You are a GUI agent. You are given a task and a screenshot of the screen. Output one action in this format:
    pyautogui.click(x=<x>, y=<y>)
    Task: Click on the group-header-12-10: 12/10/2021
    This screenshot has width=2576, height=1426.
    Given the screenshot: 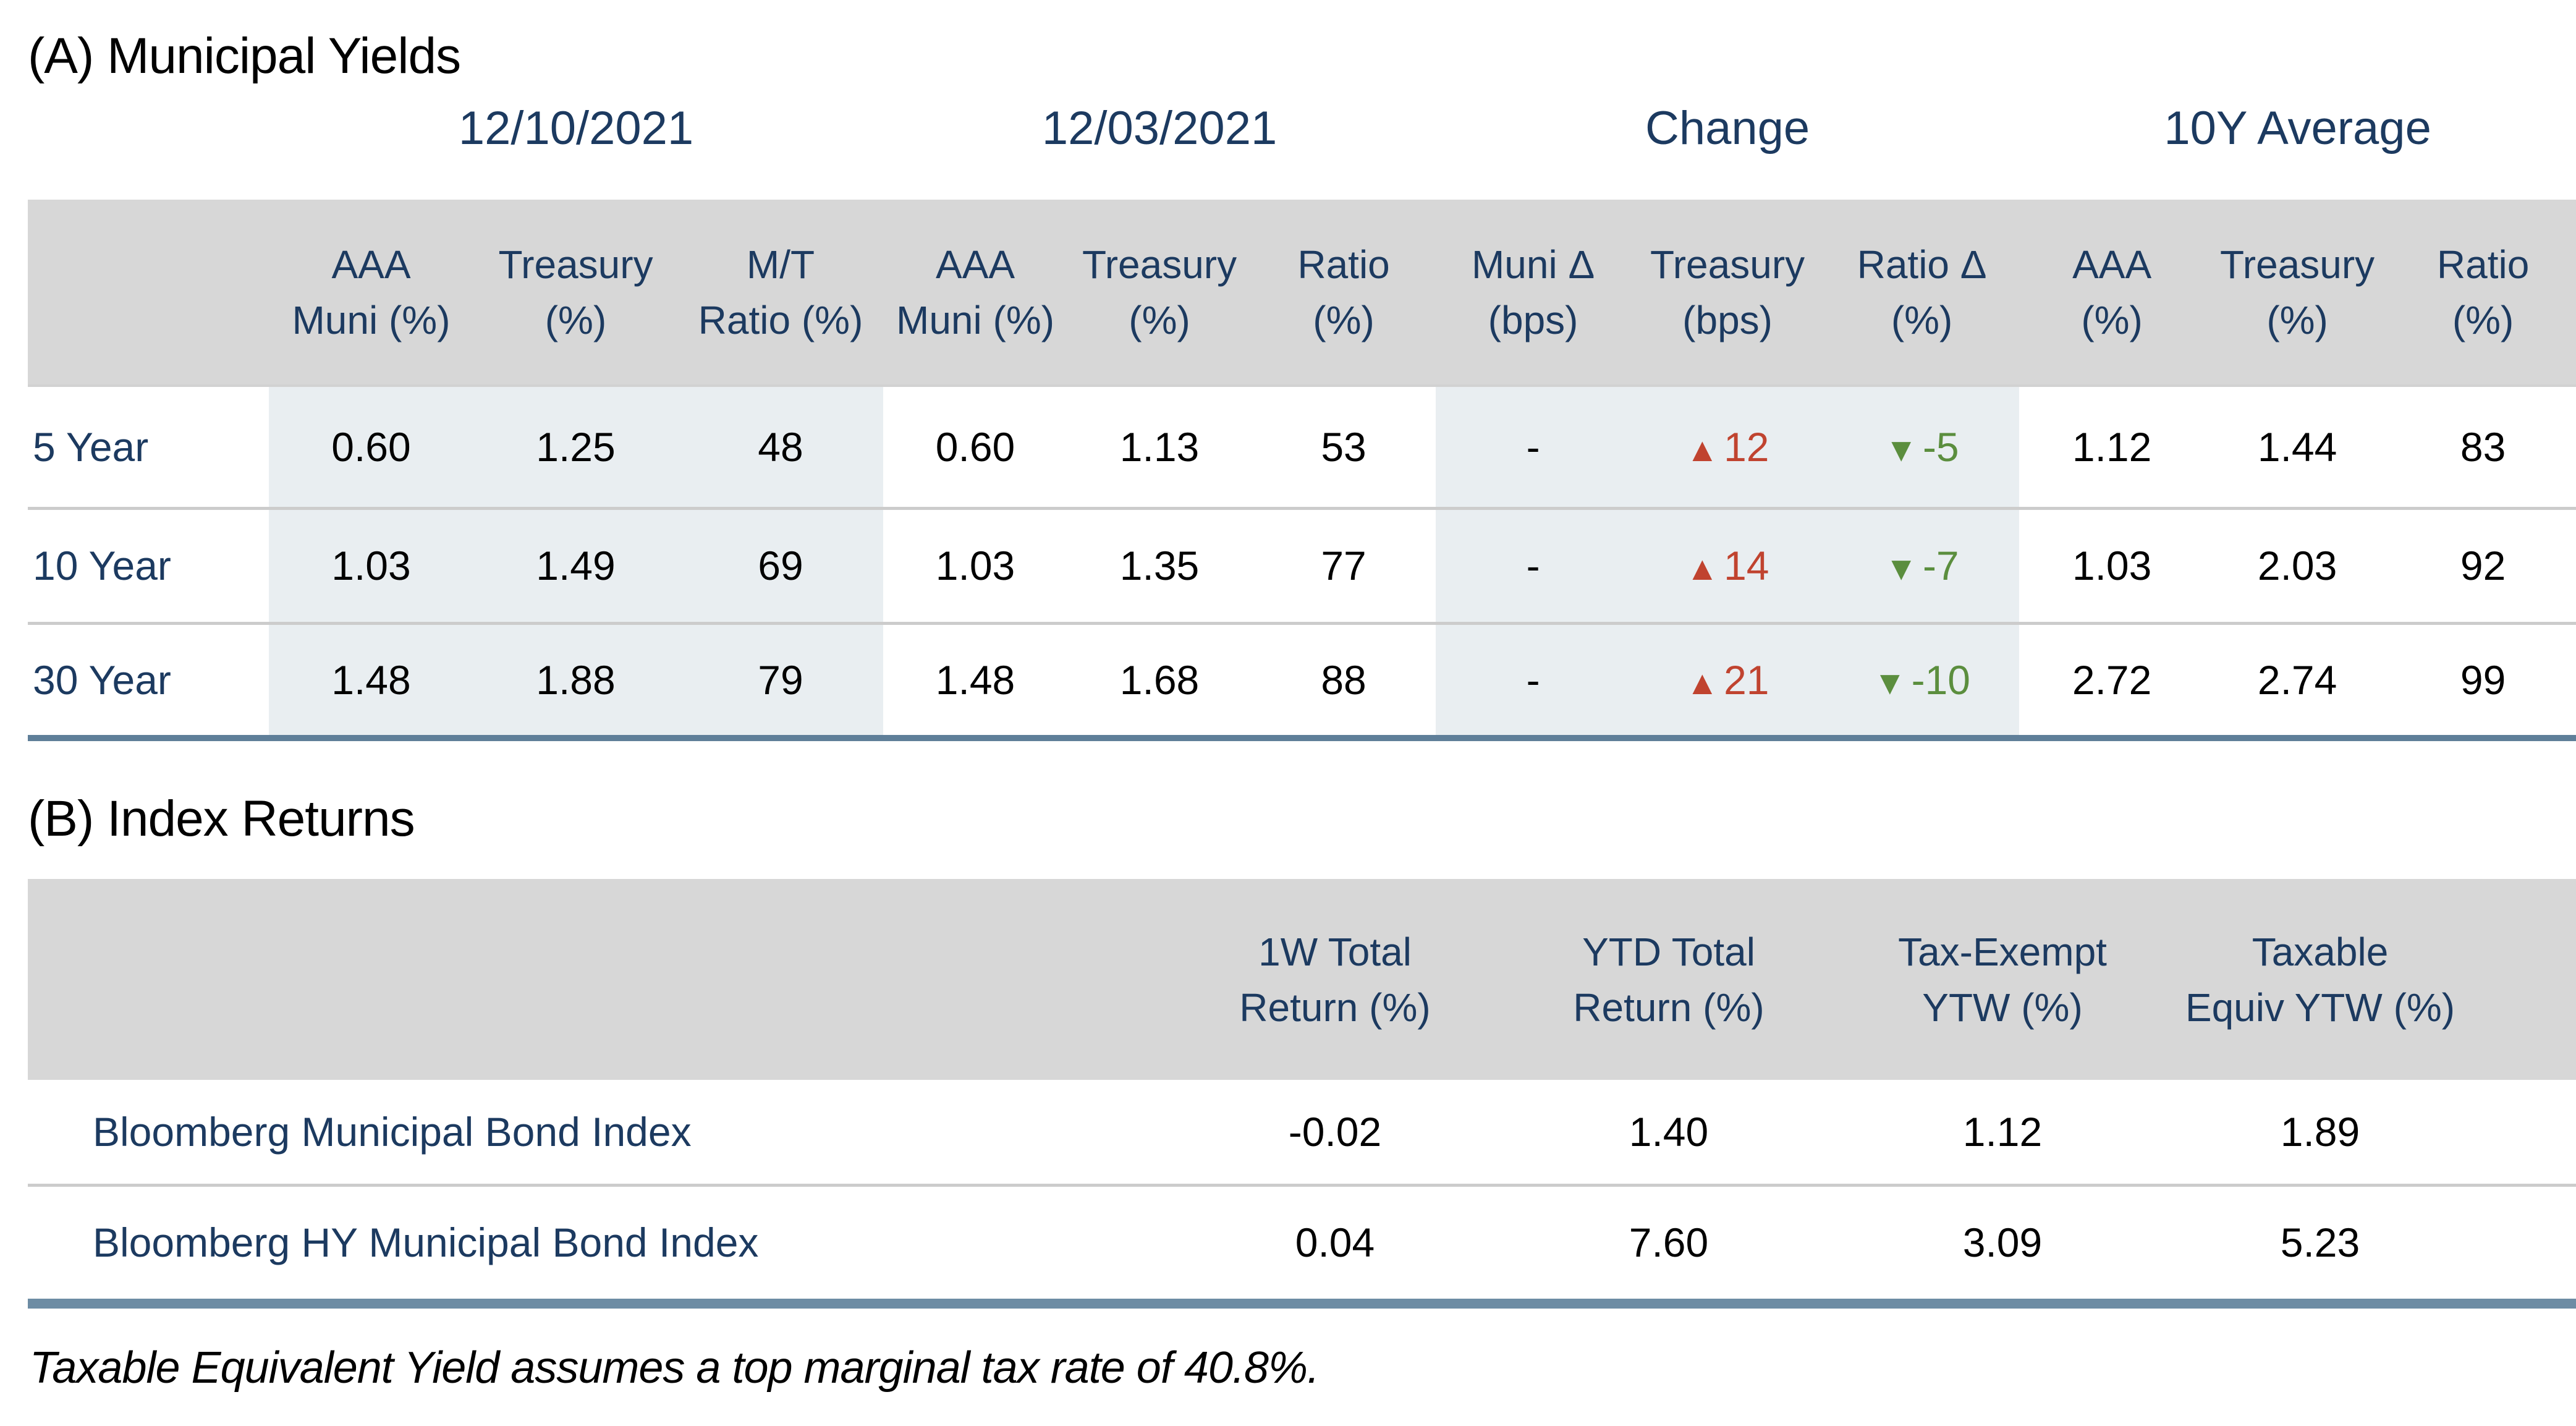 What is the action you would take?
    pyautogui.click(x=576, y=128)
    